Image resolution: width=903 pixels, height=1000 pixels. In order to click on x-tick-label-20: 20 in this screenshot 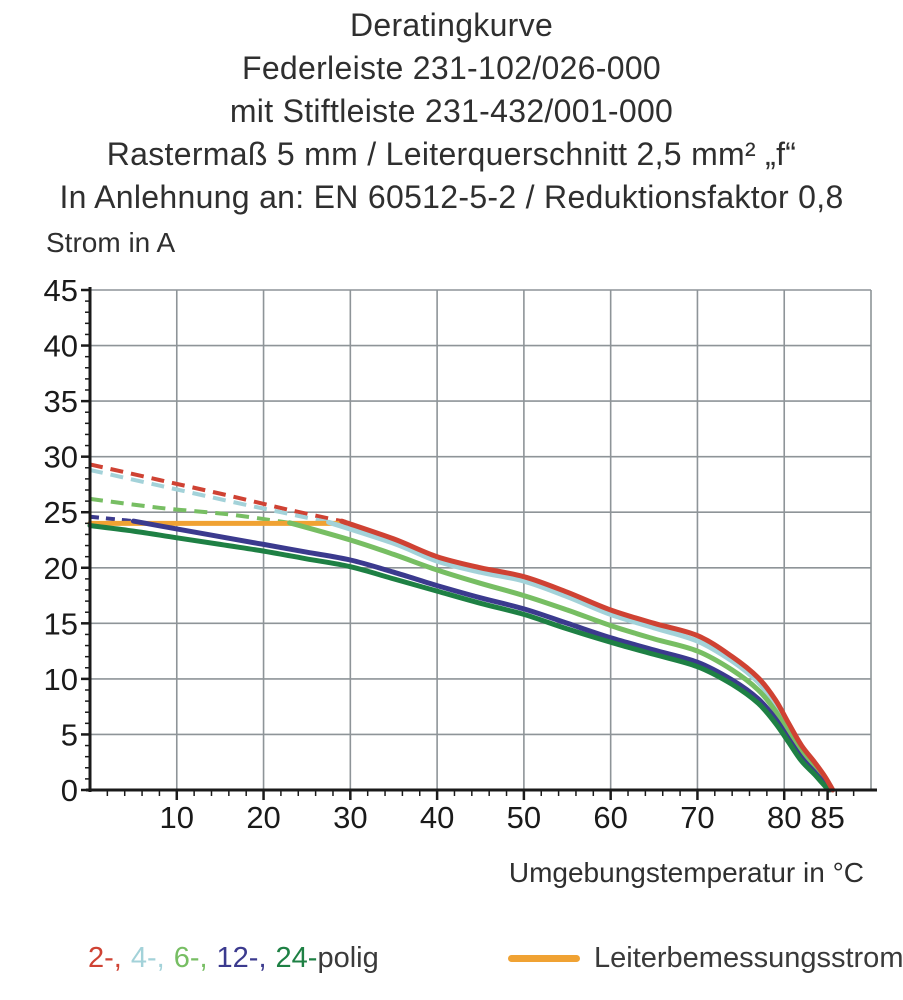, I will do `click(263, 817)`.